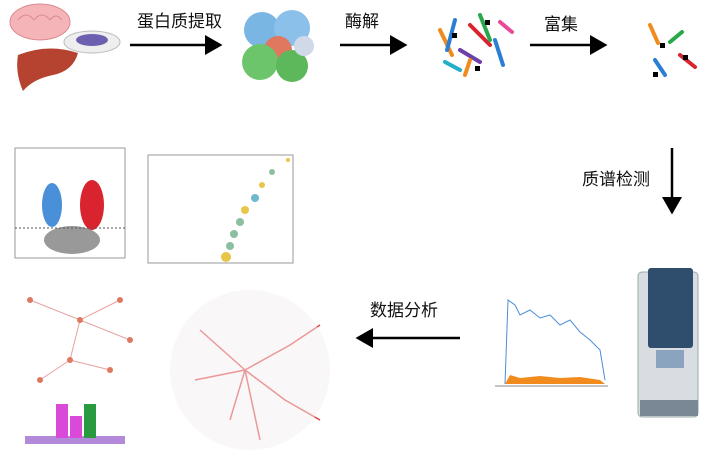  I want to click on sequence-logo, so click(75, 424).